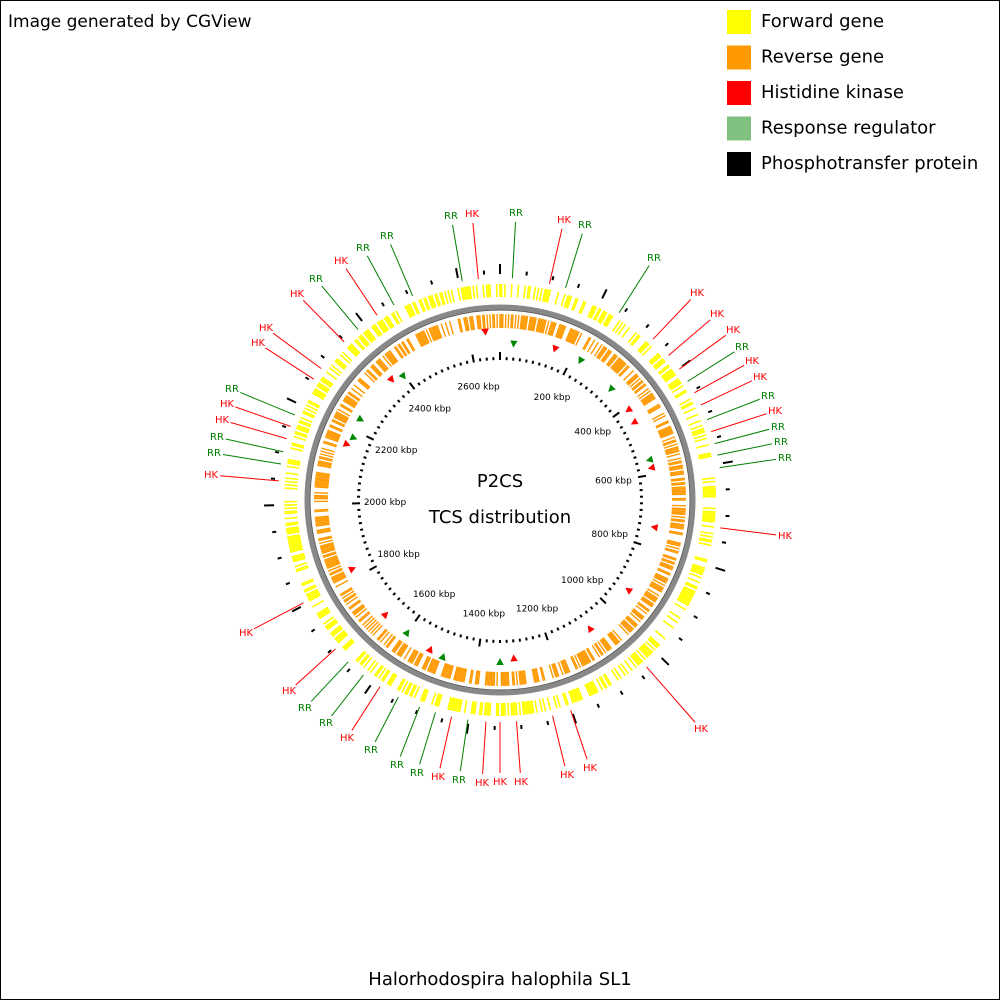 The image size is (1000, 1000). What do you see at coordinates (434, 595) in the screenshot?
I see `scale-label: 1600 kbp` at bounding box center [434, 595].